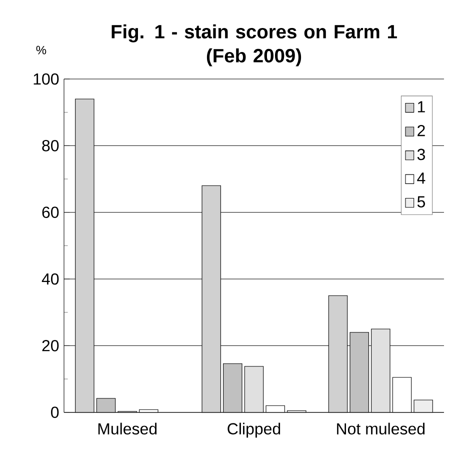 The height and width of the screenshot is (455, 457). What do you see at coordinates (50, 279) in the screenshot?
I see `y-tick-label: 40` at bounding box center [50, 279].